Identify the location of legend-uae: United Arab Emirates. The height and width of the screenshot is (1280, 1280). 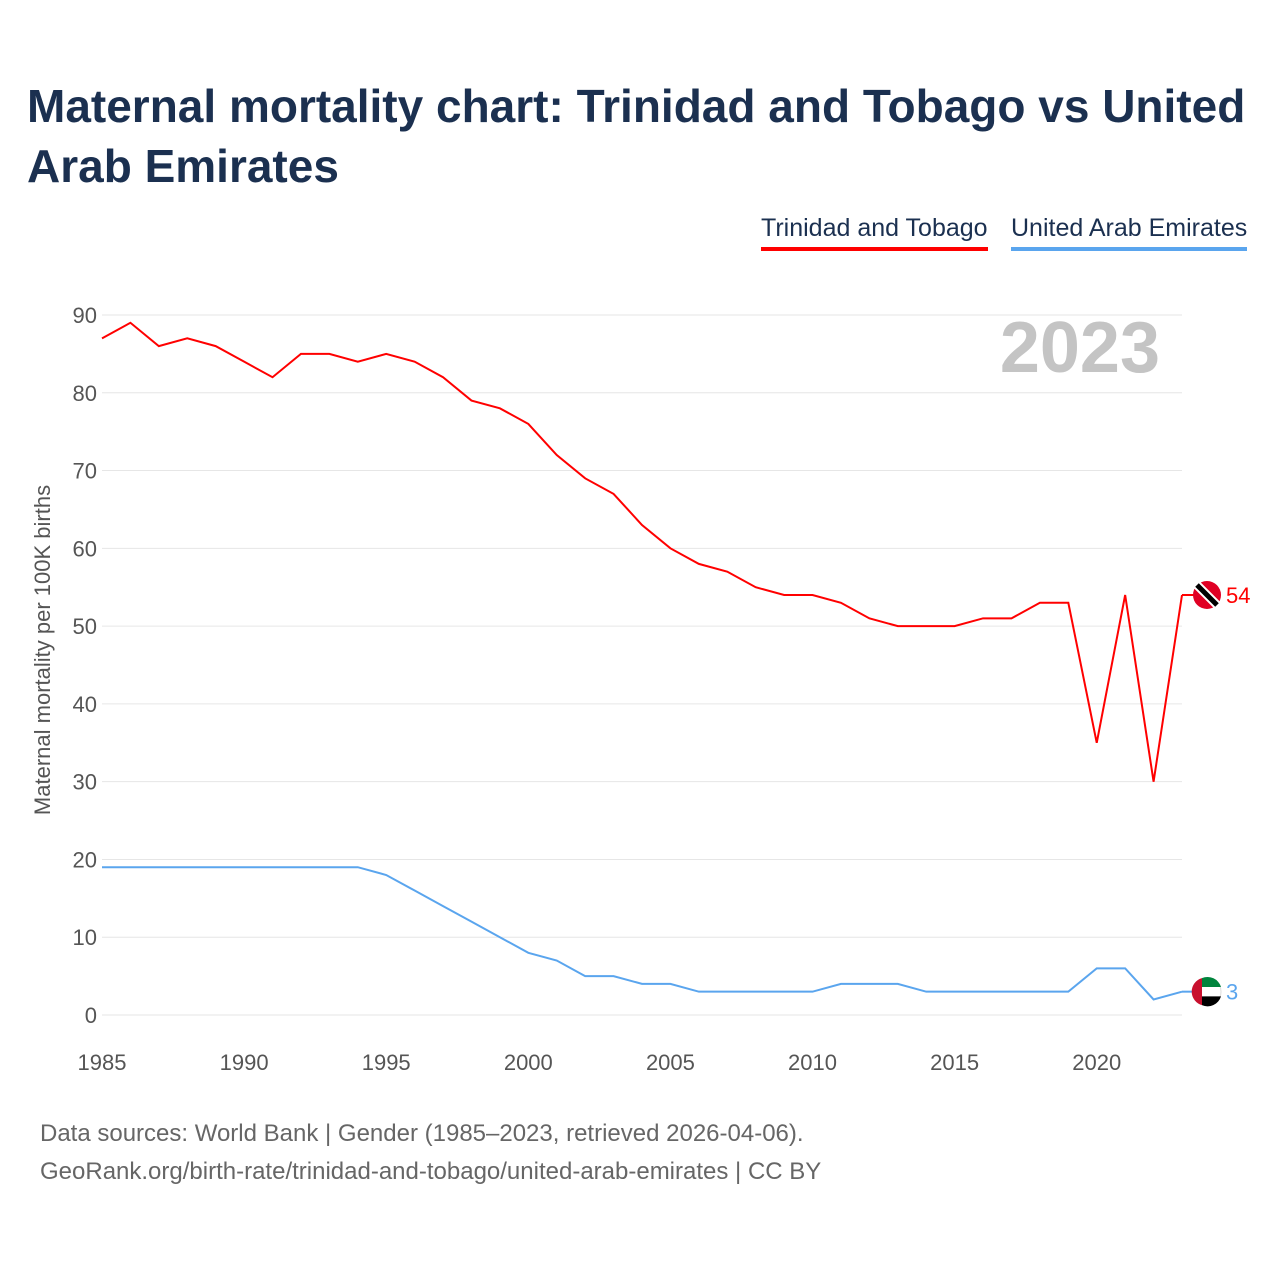
(1129, 232).